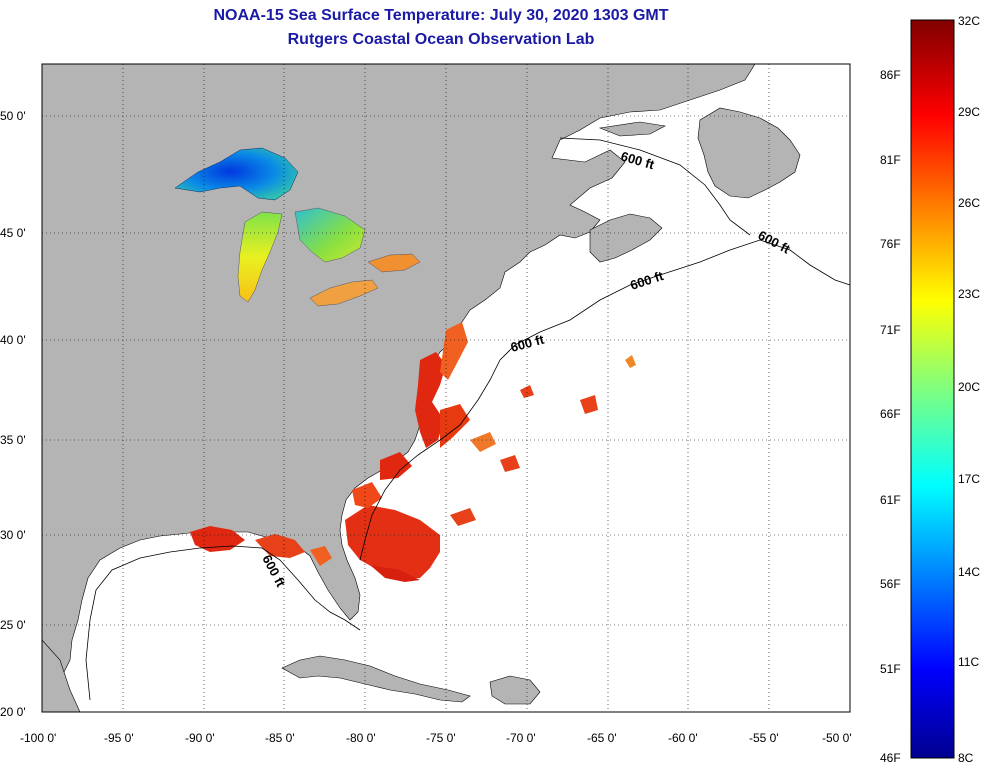  Describe the element at coordinates (13, 440) in the screenshot. I see `lat-label: 35 0'` at that location.